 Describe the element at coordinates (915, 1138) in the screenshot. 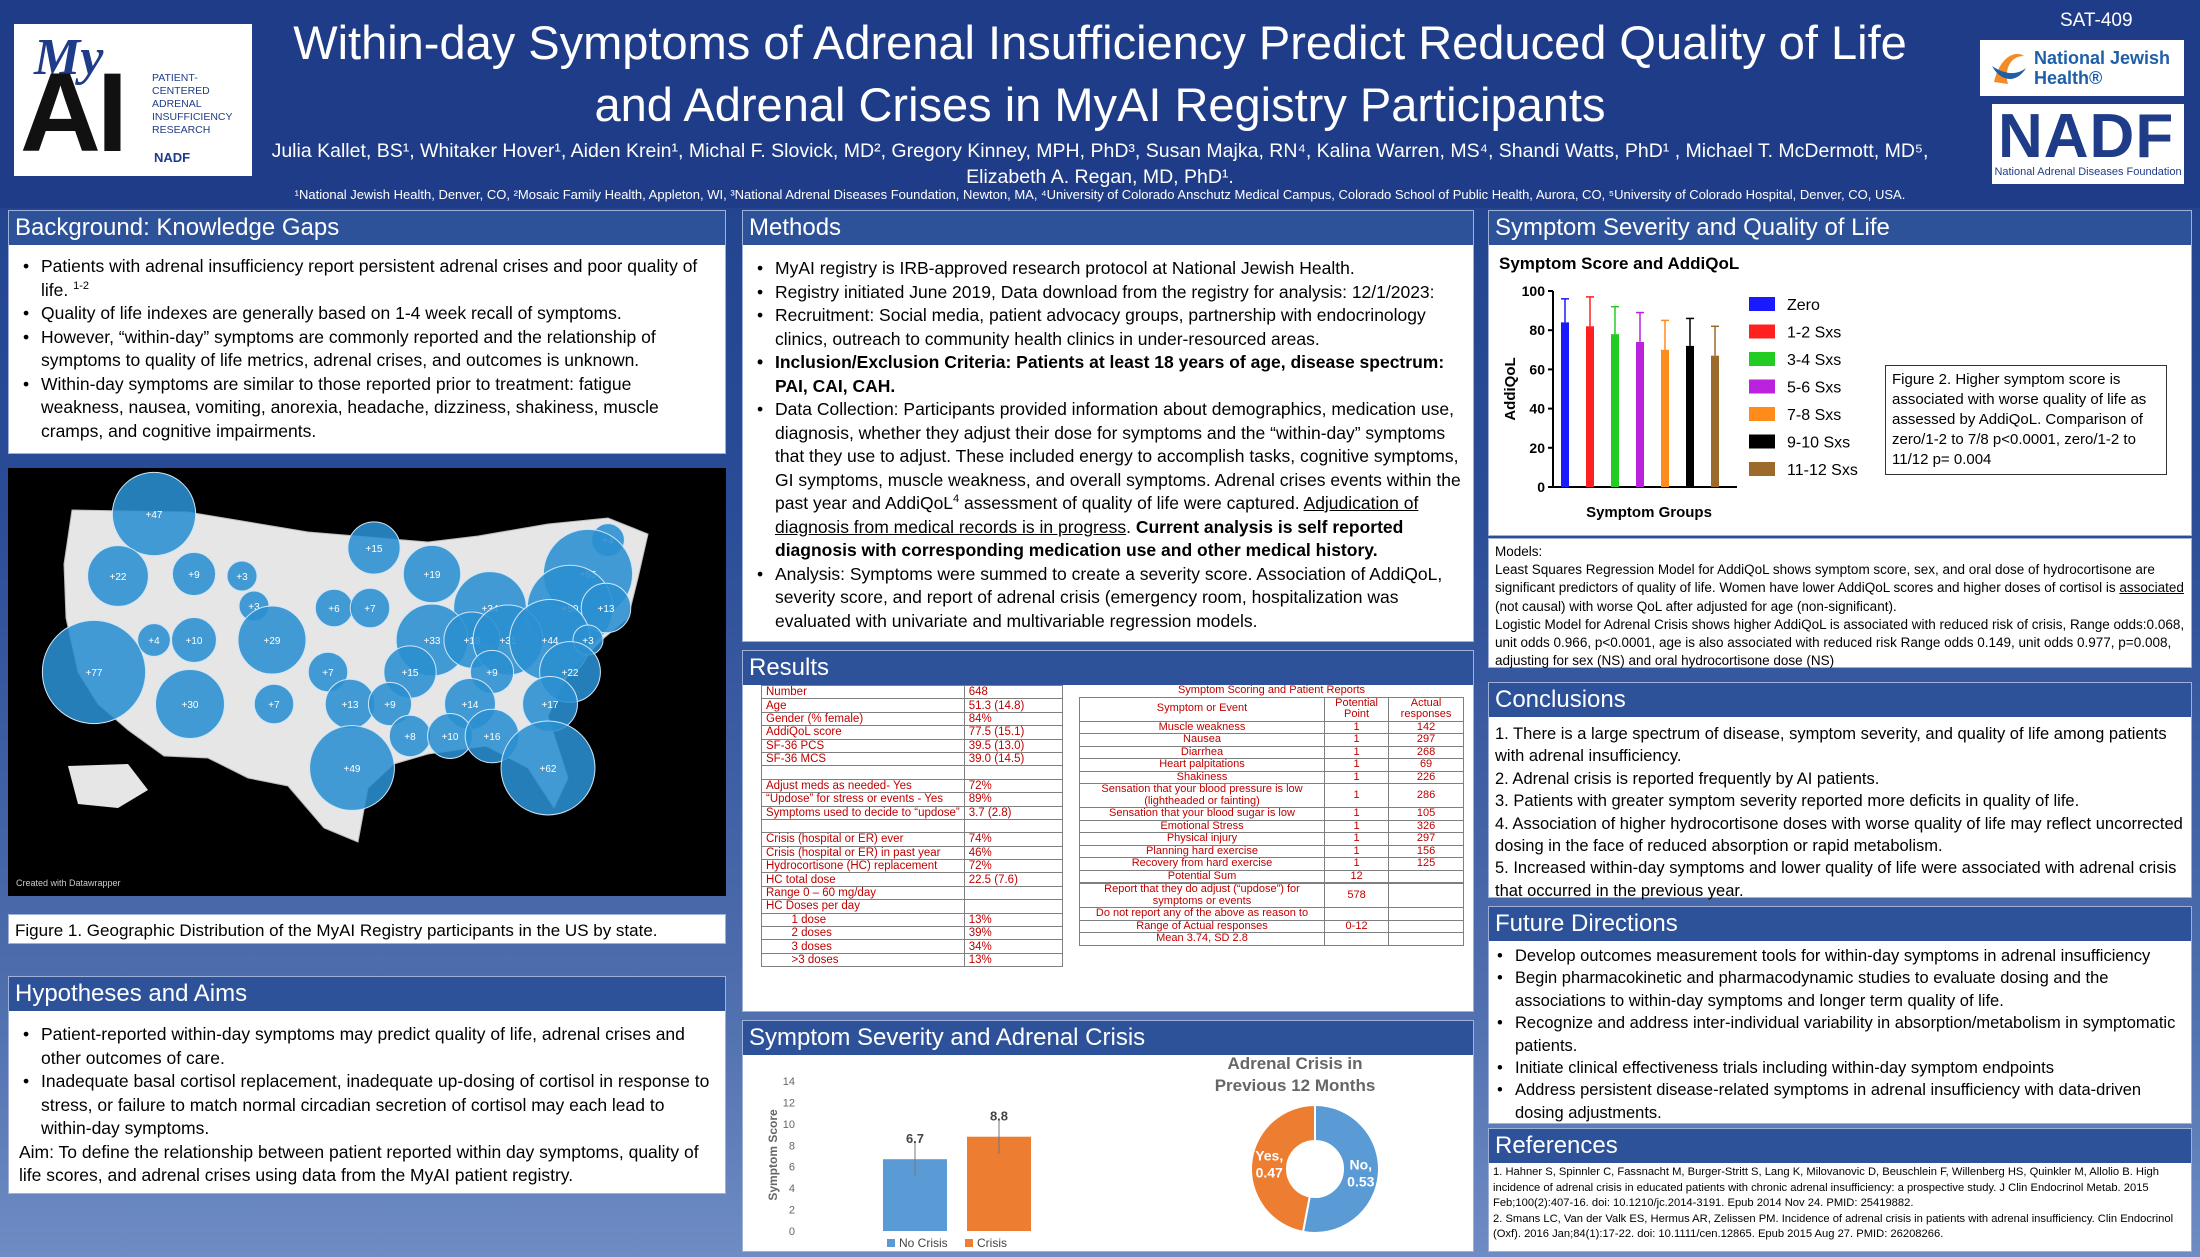

I see `bar-value-label: 6.7` at that location.